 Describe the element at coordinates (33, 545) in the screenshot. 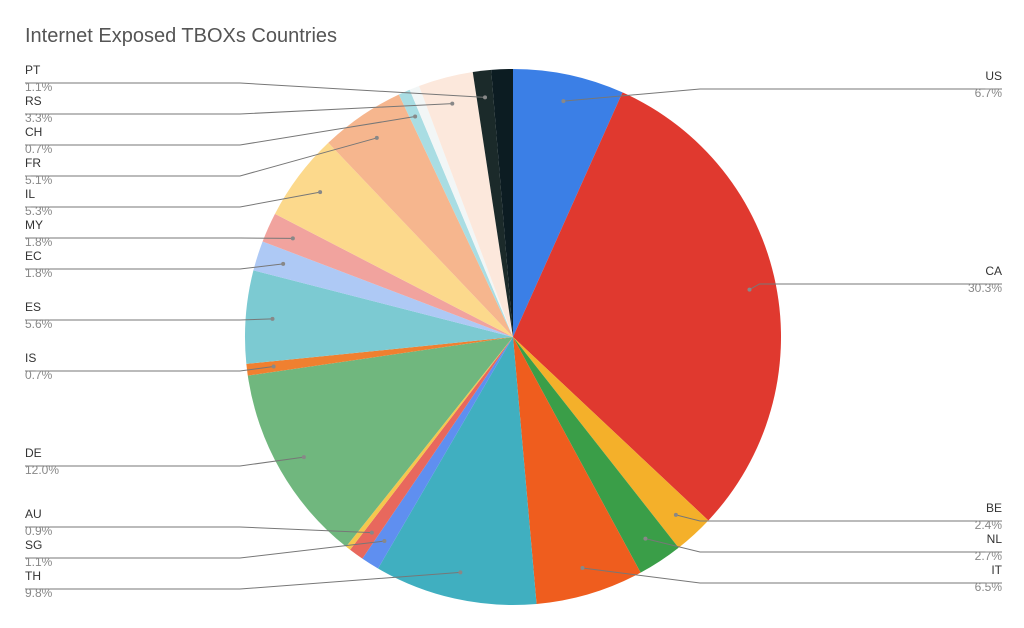

I see `slice-label: SG` at that location.